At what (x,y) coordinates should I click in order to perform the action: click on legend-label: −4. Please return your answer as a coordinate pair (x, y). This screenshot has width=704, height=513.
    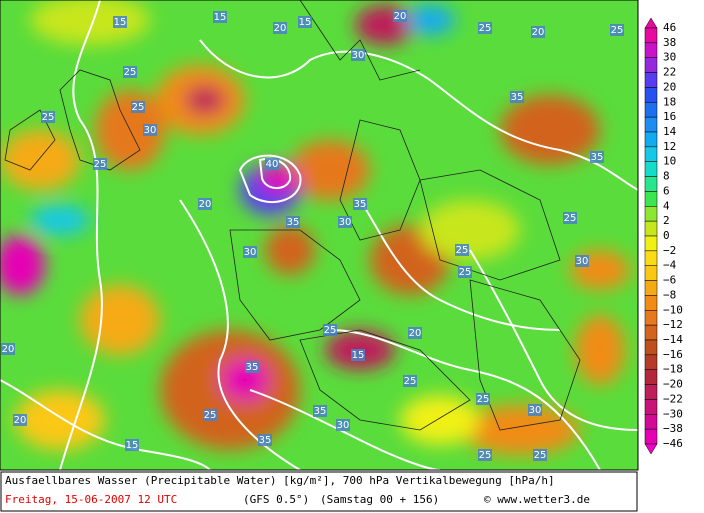
    Looking at the image, I should click on (670, 265).